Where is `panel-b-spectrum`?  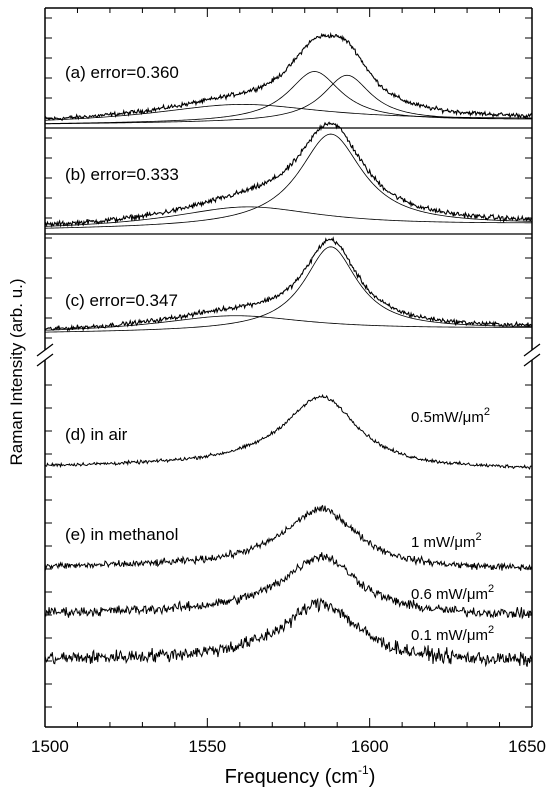
panel-b-spectrum is located at coordinates (288, 174).